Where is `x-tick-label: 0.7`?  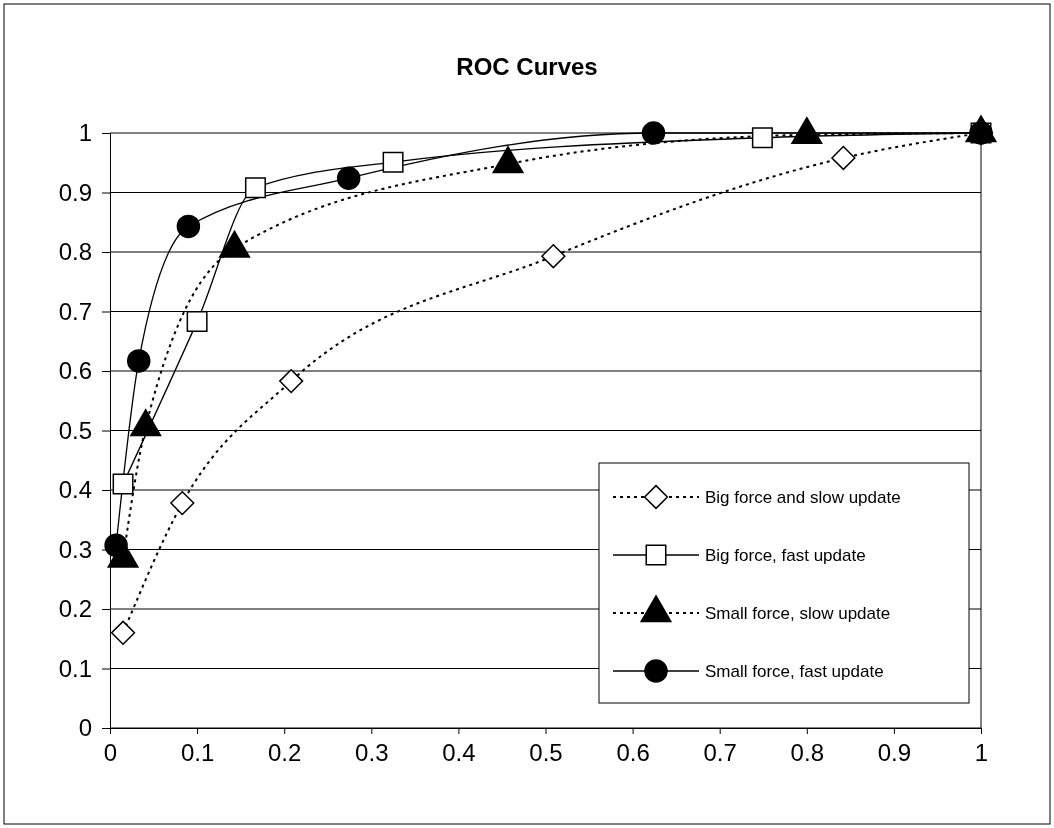
x-tick-label: 0.7 is located at coordinates (720, 753).